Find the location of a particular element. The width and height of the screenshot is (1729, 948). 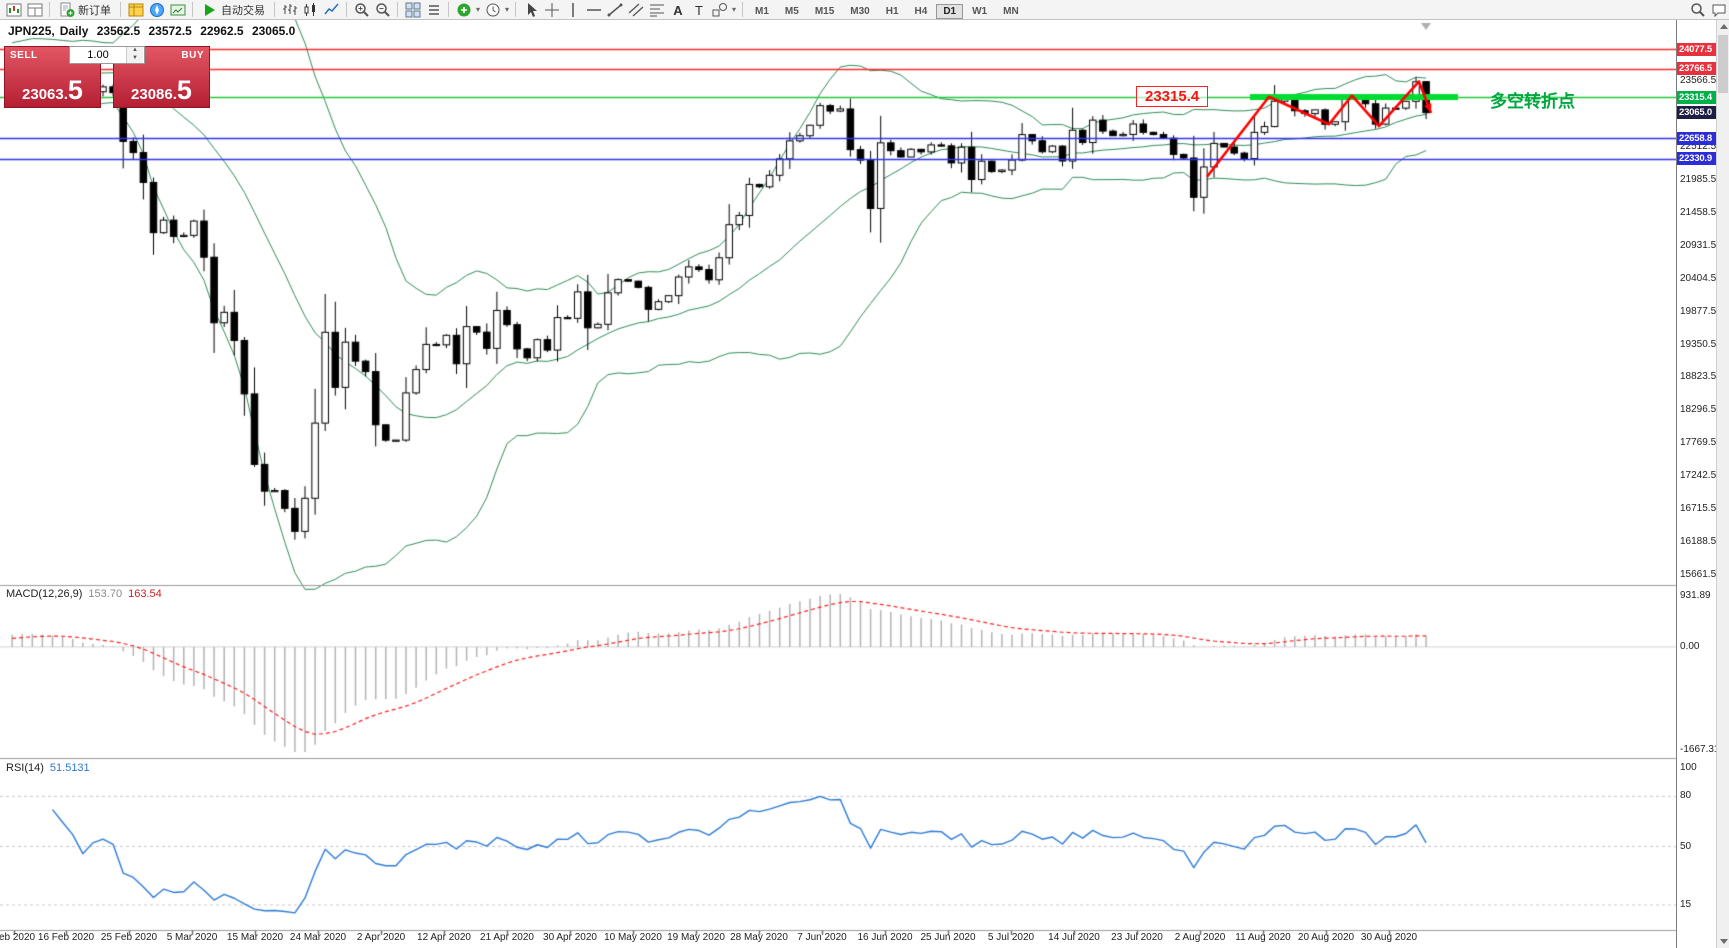

buy-button: BUY 23086.5 is located at coordinates (161, 77).